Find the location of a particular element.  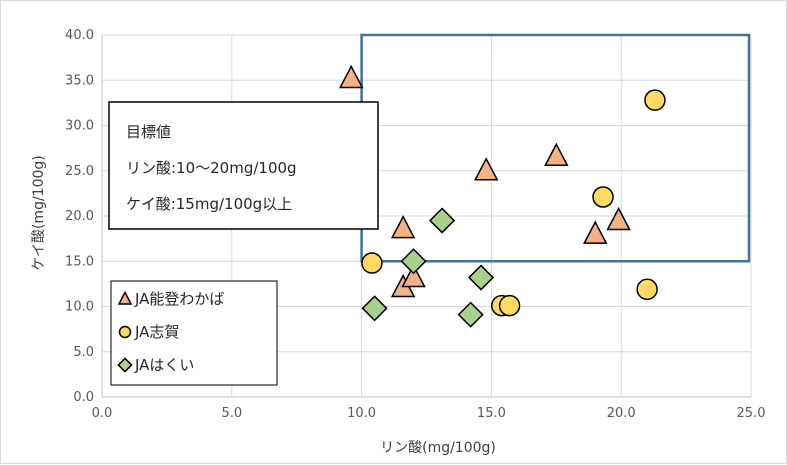

annotation-line-2: リン酸:10〜20mg/100g is located at coordinates (211, 168).